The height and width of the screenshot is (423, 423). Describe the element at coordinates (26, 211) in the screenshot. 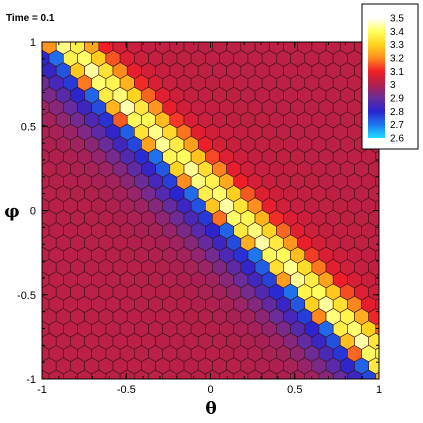

I see `y-axis-ticks: 1 0.5 0 -0.5 -1` at that location.